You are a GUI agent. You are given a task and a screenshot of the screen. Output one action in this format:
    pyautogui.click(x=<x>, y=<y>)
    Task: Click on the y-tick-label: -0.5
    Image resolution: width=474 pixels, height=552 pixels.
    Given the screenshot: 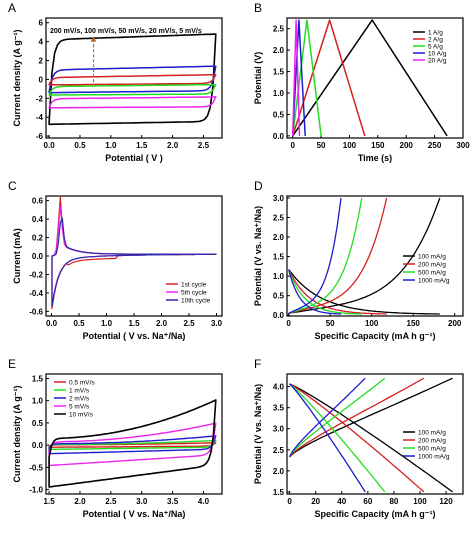 What is the action you would take?
    pyautogui.click(x=36, y=467)
    